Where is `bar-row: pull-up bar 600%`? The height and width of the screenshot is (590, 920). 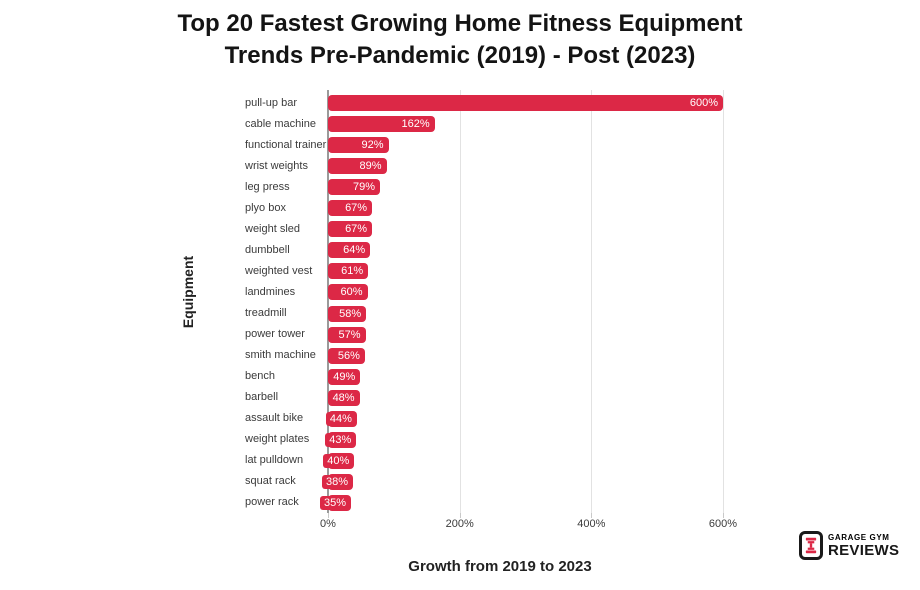
bar-row: pull-up bar 600% is located at coordinates (460, 103).